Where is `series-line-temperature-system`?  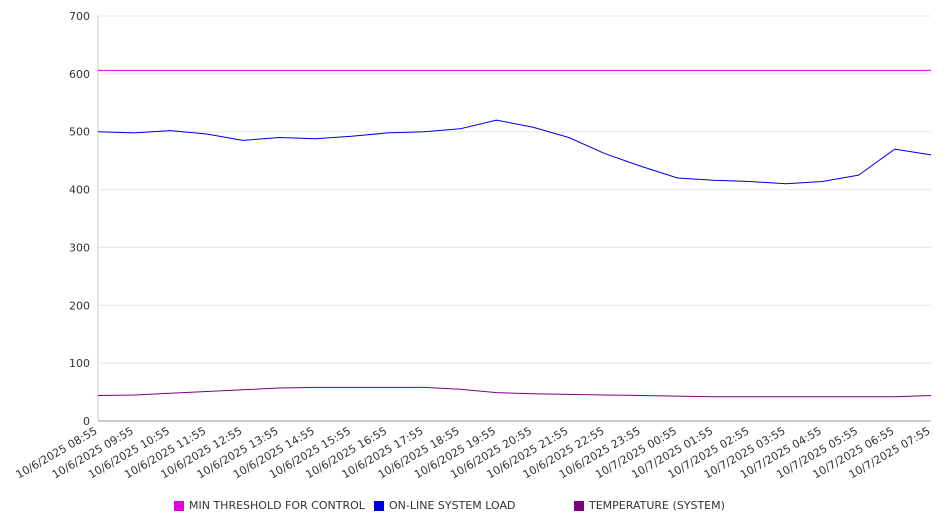
series-line-temperature-system is located at coordinates (514, 392).